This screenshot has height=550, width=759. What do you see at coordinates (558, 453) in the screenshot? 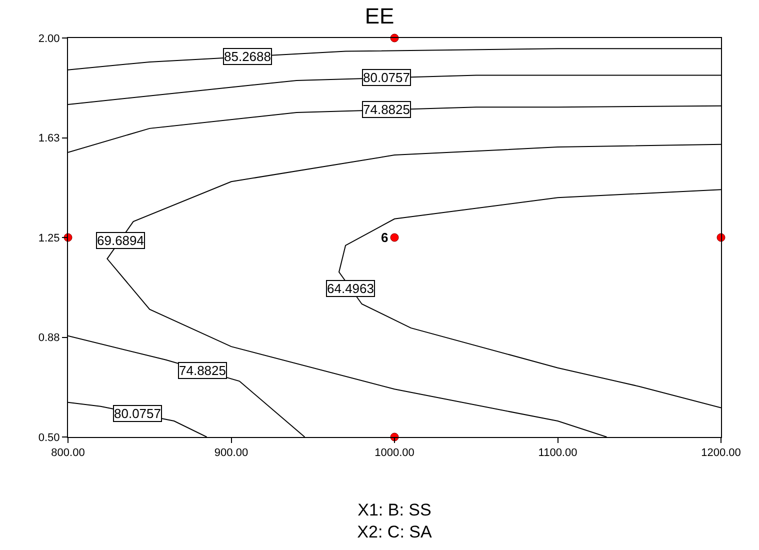
I see `x-tick-label: 1100.00` at bounding box center [558, 453].